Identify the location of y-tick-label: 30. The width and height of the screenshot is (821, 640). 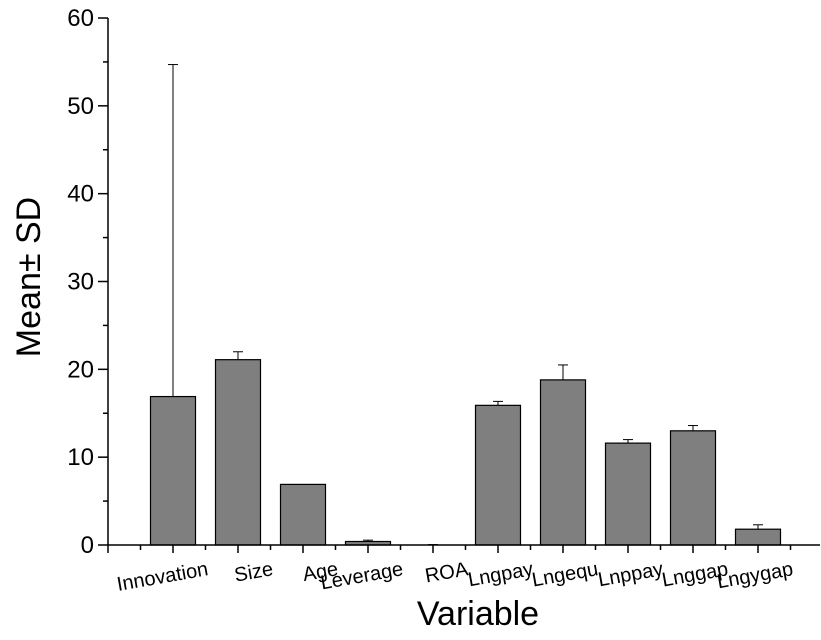
(80, 282).